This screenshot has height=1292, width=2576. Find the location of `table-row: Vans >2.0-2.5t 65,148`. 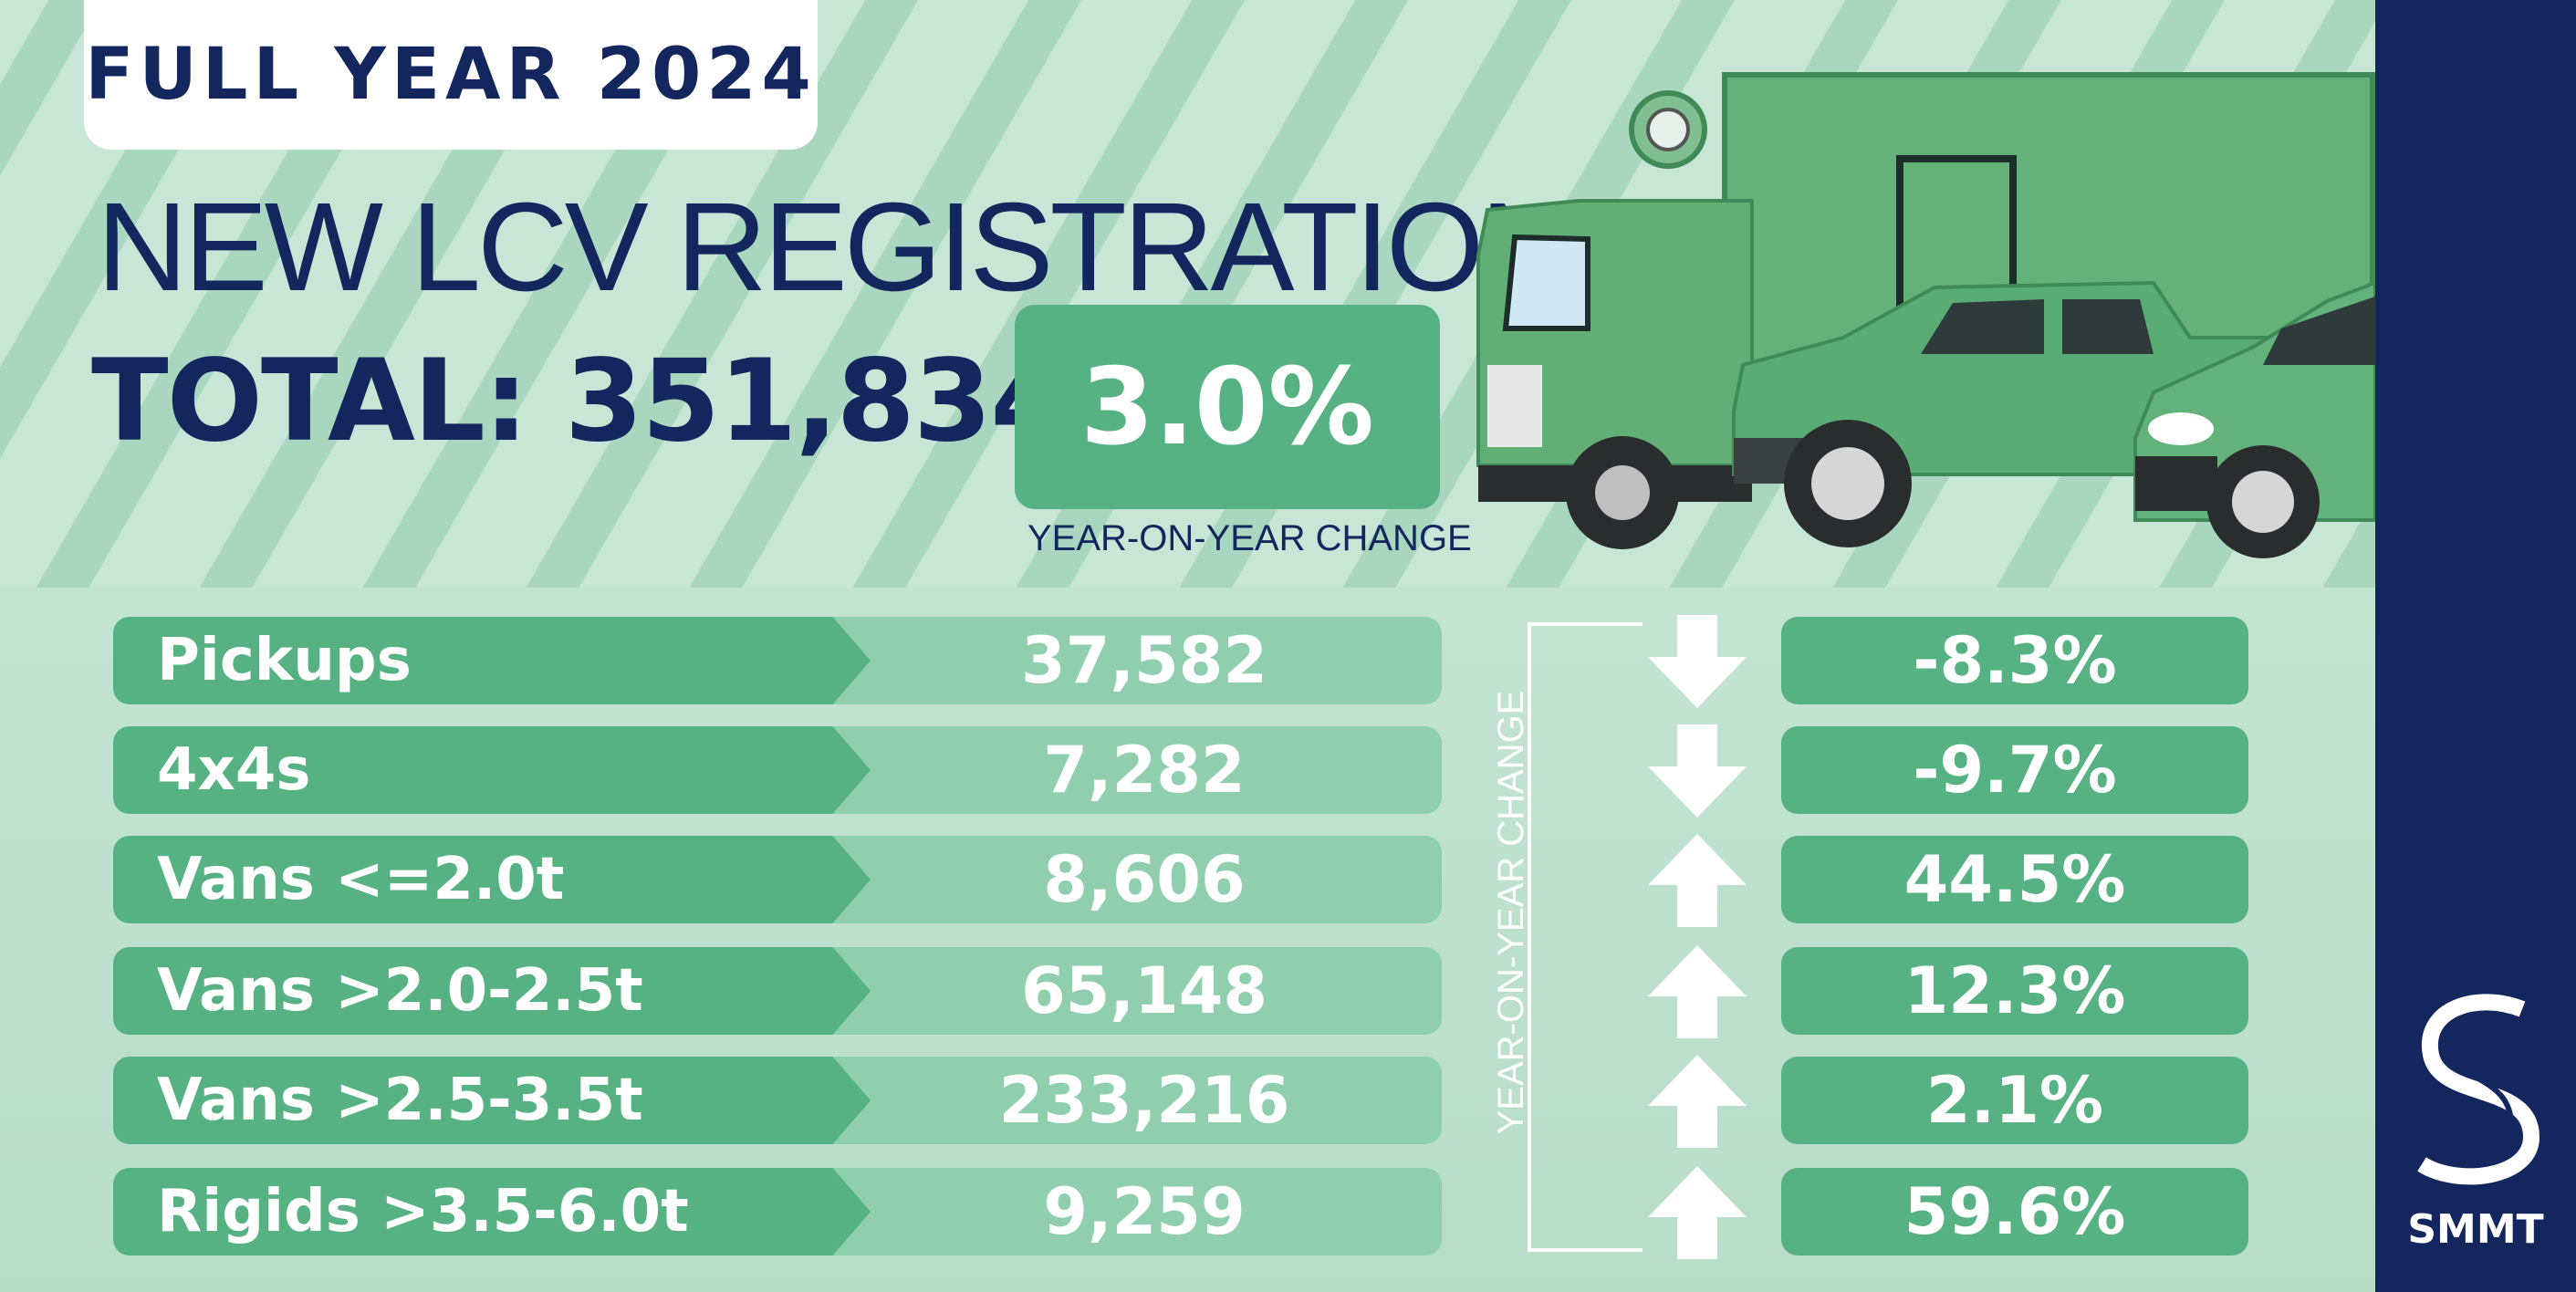

table-row: Vans >2.0-2.5t 65,148 is located at coordinates (777, 991).